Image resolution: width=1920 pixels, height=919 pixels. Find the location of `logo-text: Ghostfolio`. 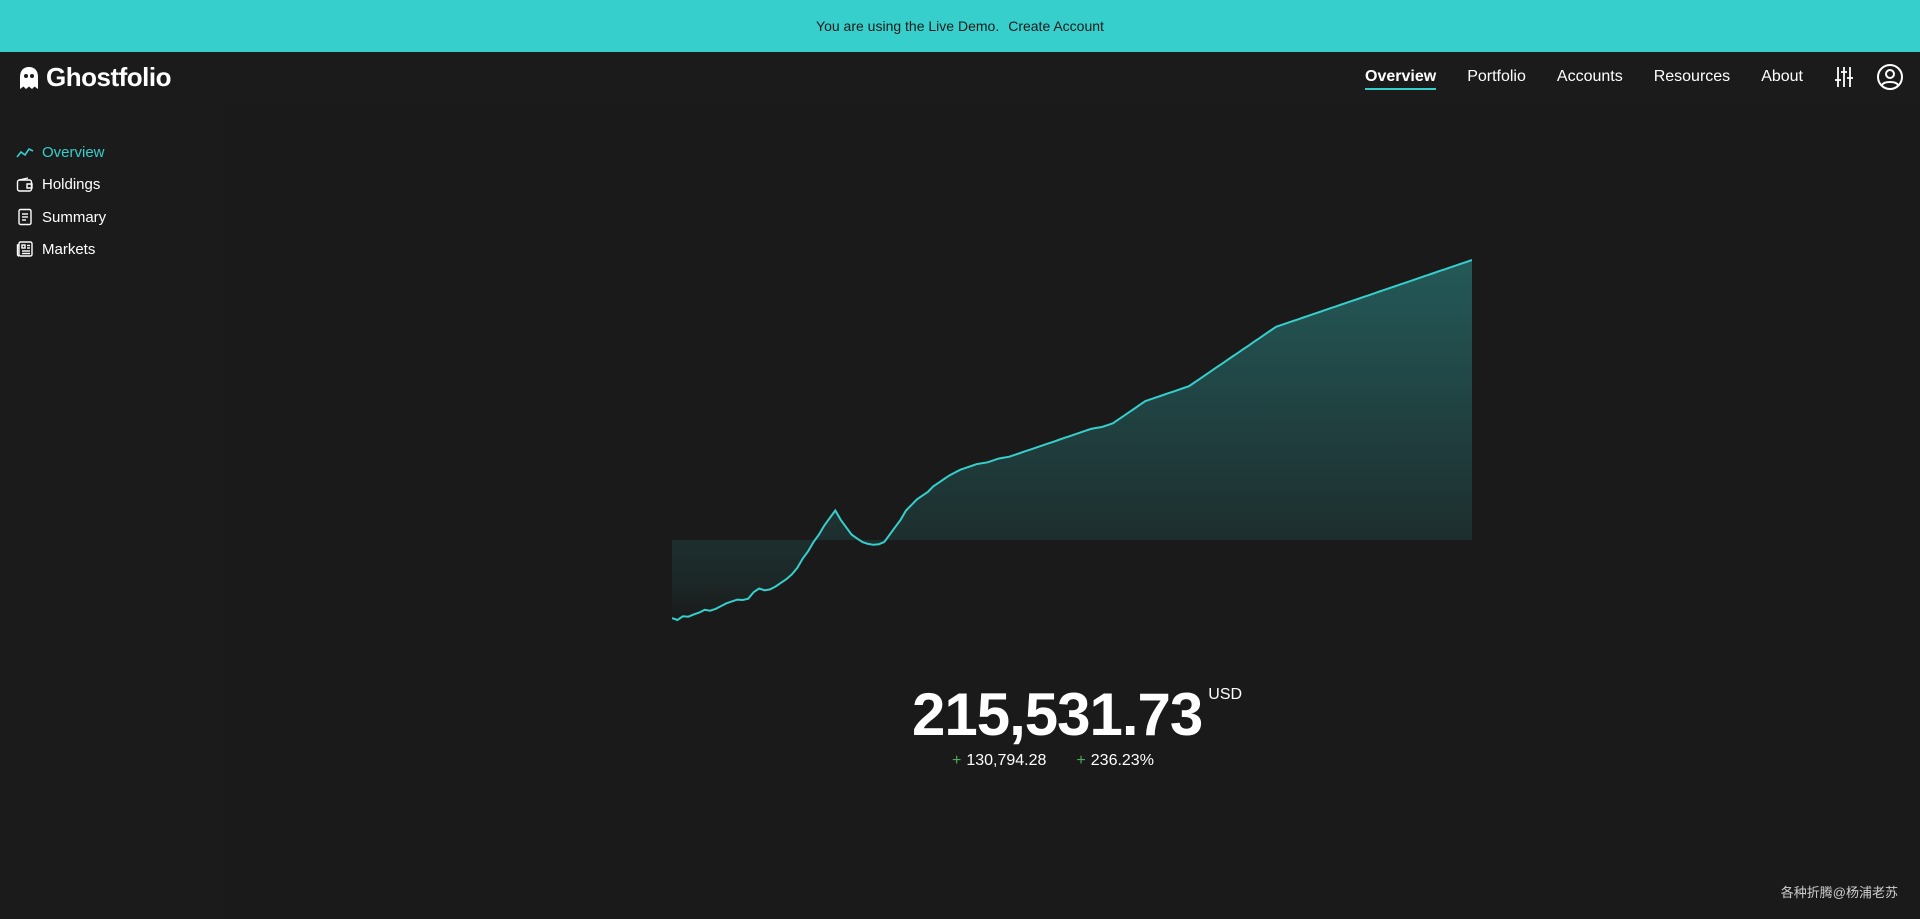

logo-text: Ghostfolio is located at coordinates (108, 77).